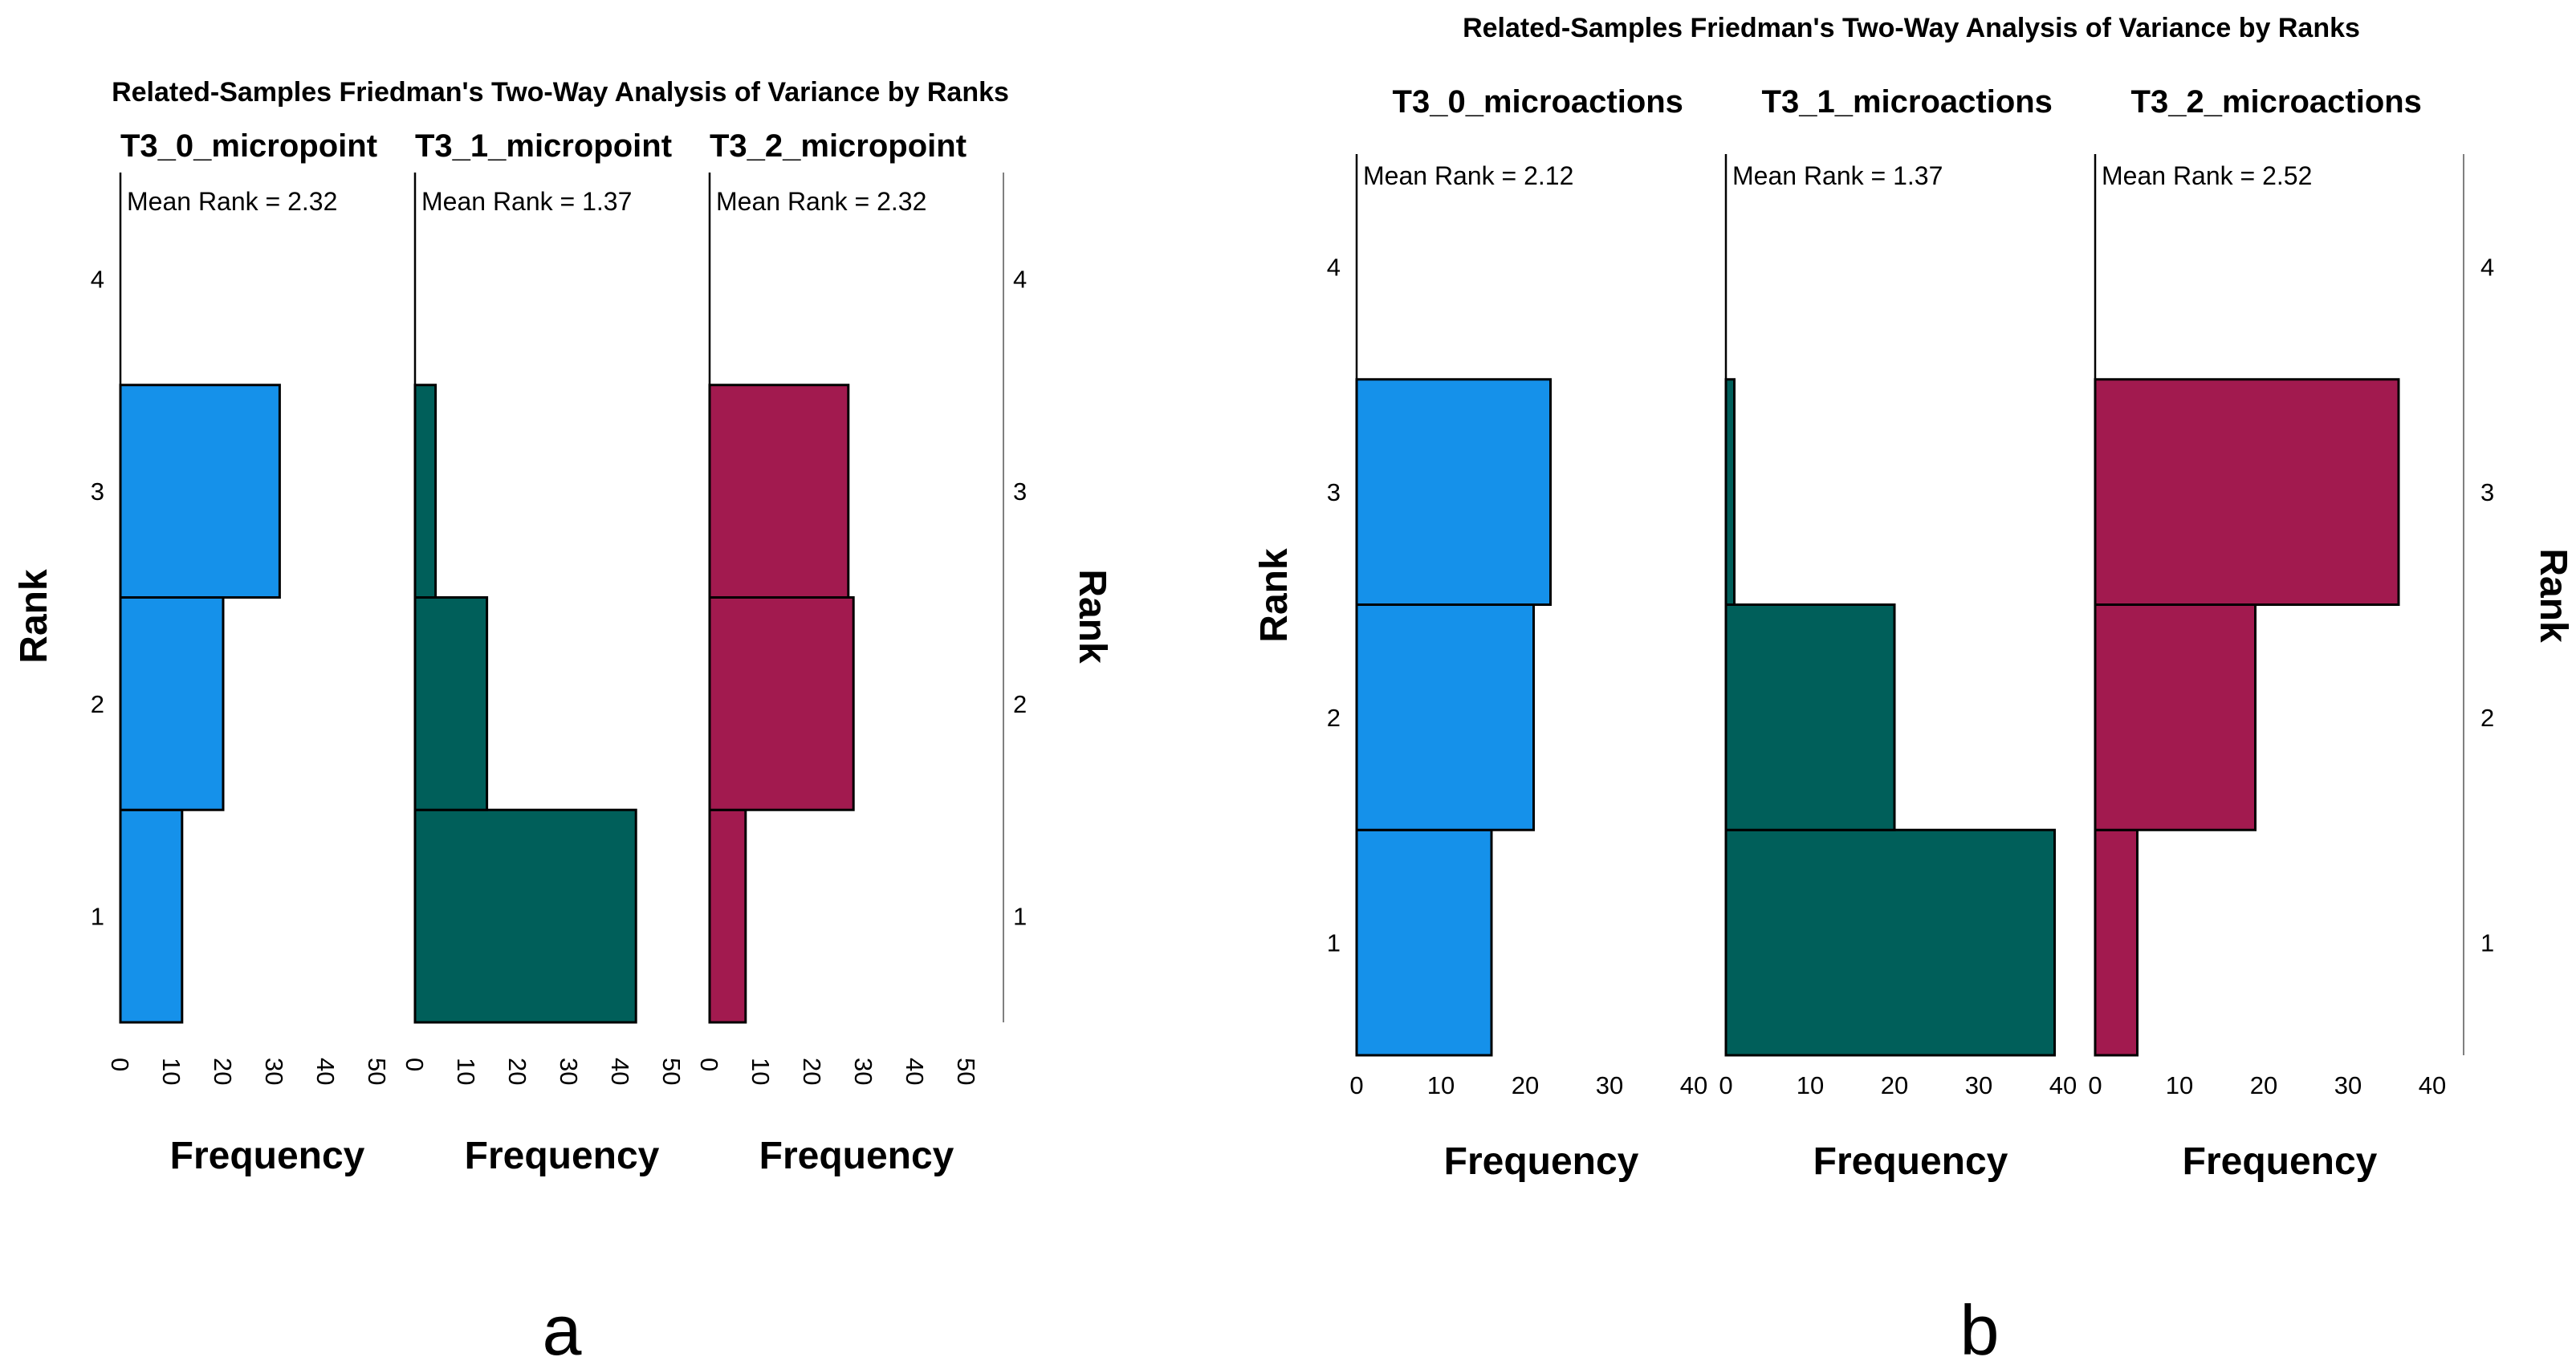  What do you see at coordinates (839, 146) in the screenshot?
I see `series-header: T3_2_micropoint` at bounding box center [839, 146].